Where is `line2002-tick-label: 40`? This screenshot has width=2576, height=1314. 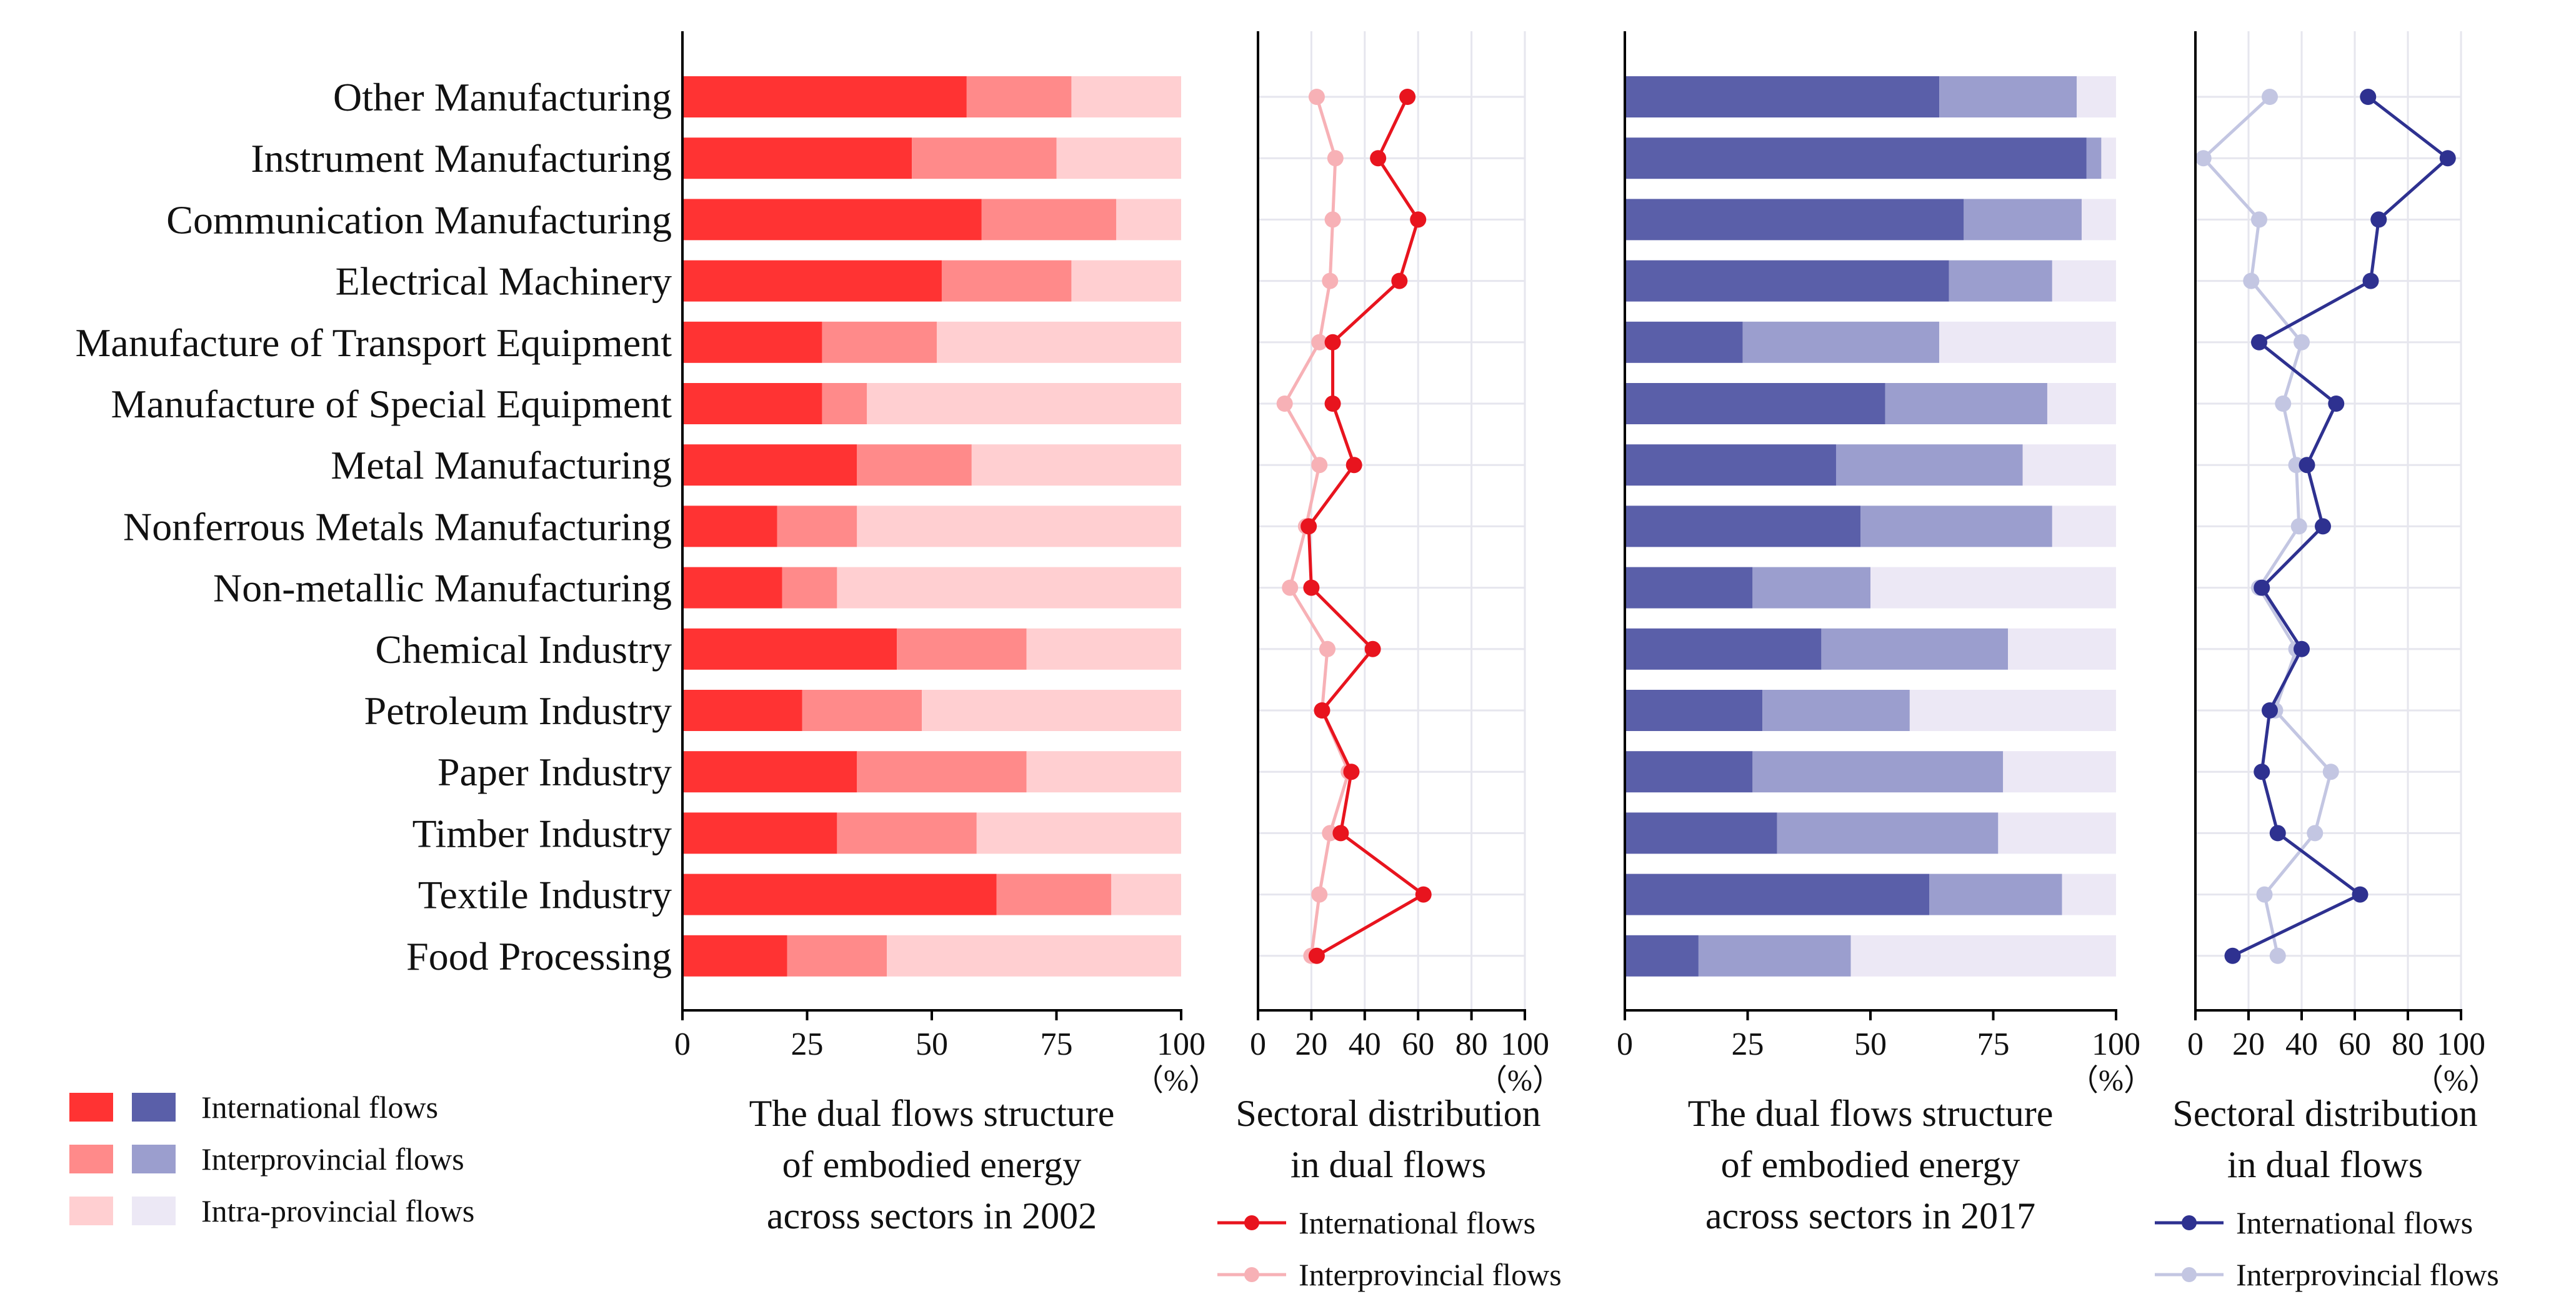 line2002-tick-label: 40 is located at coordinates (1365, 1044).